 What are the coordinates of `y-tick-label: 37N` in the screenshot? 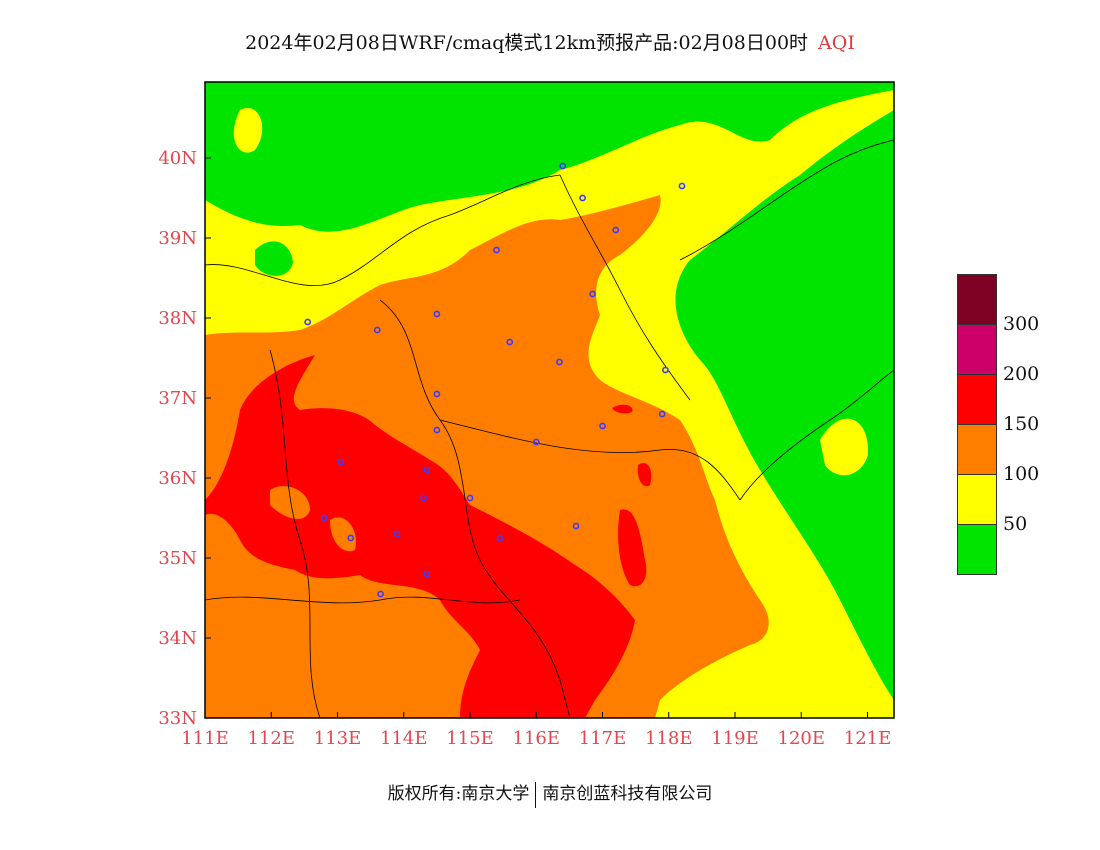 It's located at (177, 398).